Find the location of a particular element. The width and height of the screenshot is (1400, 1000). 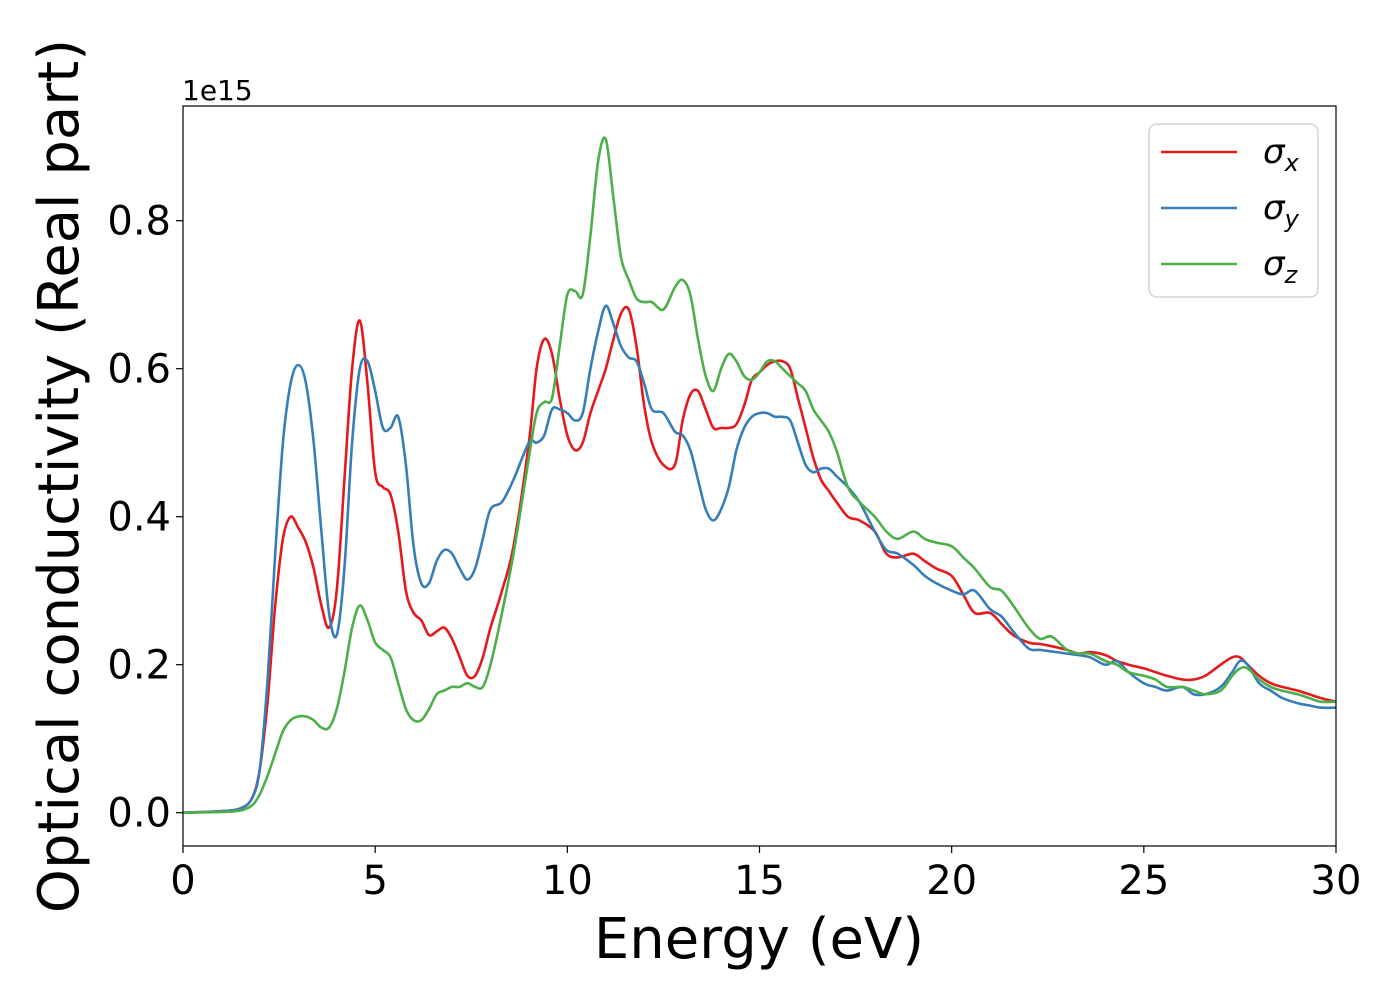

y-offset-label: 1e15 is located at coordinates (217, 90).